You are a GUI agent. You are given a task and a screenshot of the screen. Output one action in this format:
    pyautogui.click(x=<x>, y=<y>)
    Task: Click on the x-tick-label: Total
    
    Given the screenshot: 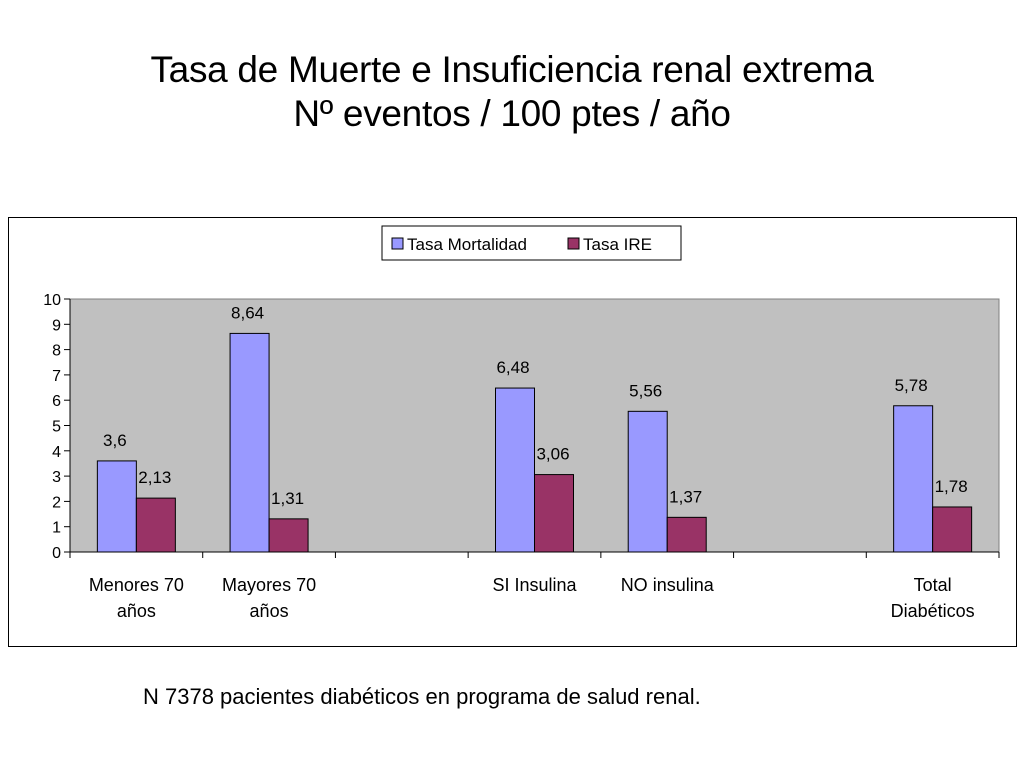 What is the action you would take?
    pyautogui.click(x=933, y=585)
    